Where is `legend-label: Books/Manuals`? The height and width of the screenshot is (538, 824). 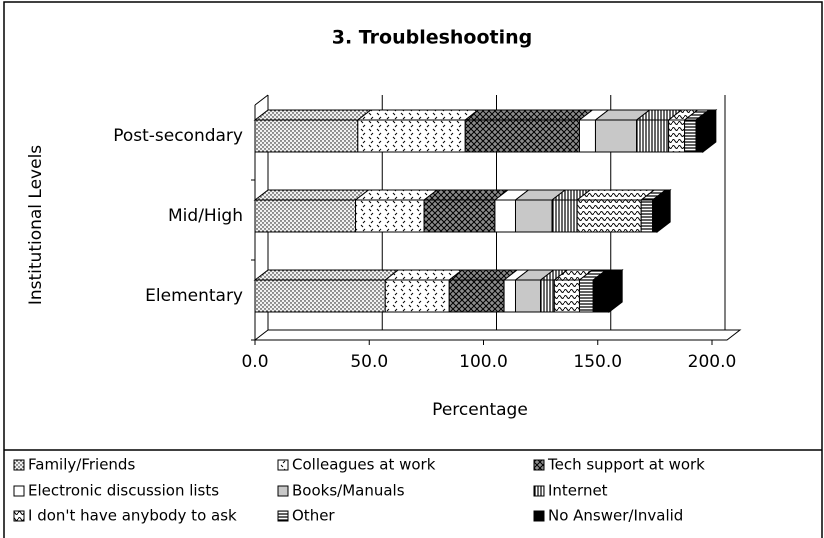 legend-label: Books/Manuals is located at coordinates (348, 491).